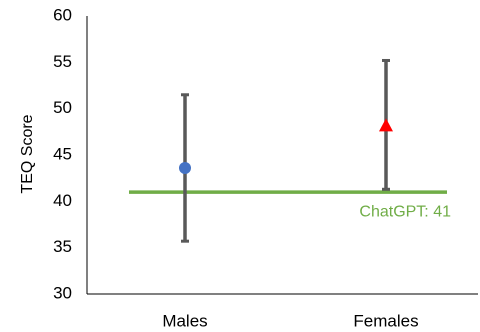 This screenshot has height=332, width=480. Describe the element at coordinates (290, 320) in the screenshot. I see `x-axis-ticks: Males Females` at that location.